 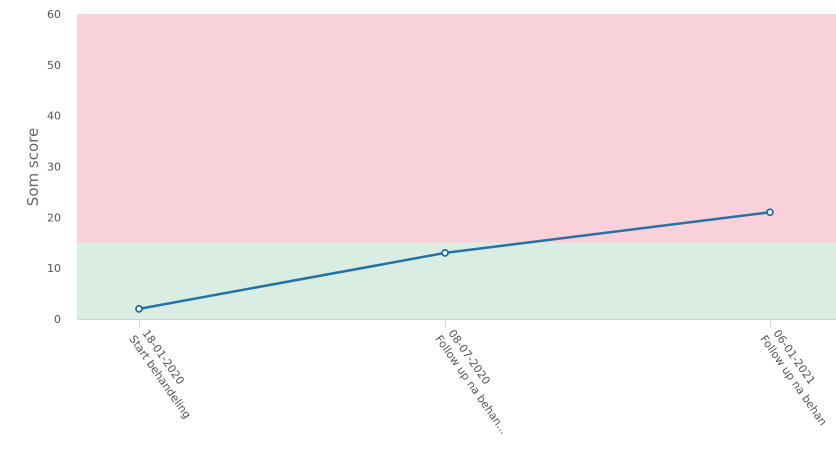 I want to click on y-tick-label: 10, so click(x=54, y=268).